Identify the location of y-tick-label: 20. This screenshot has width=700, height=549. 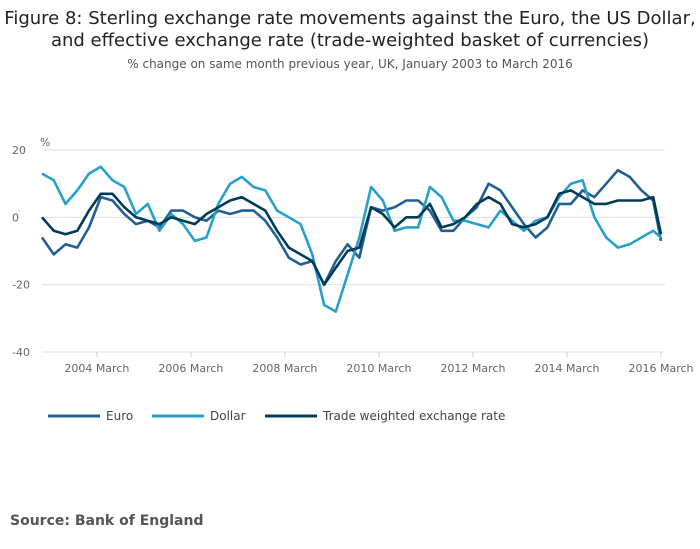
(19, 150).